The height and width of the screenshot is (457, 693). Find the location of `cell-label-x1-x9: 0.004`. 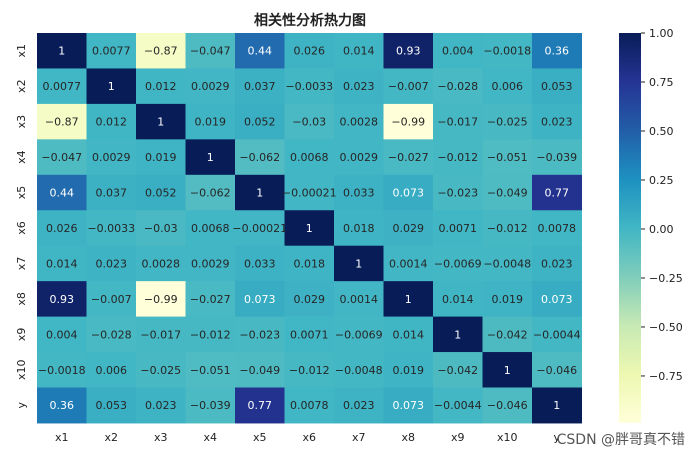

cell-label-x1-x9: 0.004 is located at coordinates (458, 51).